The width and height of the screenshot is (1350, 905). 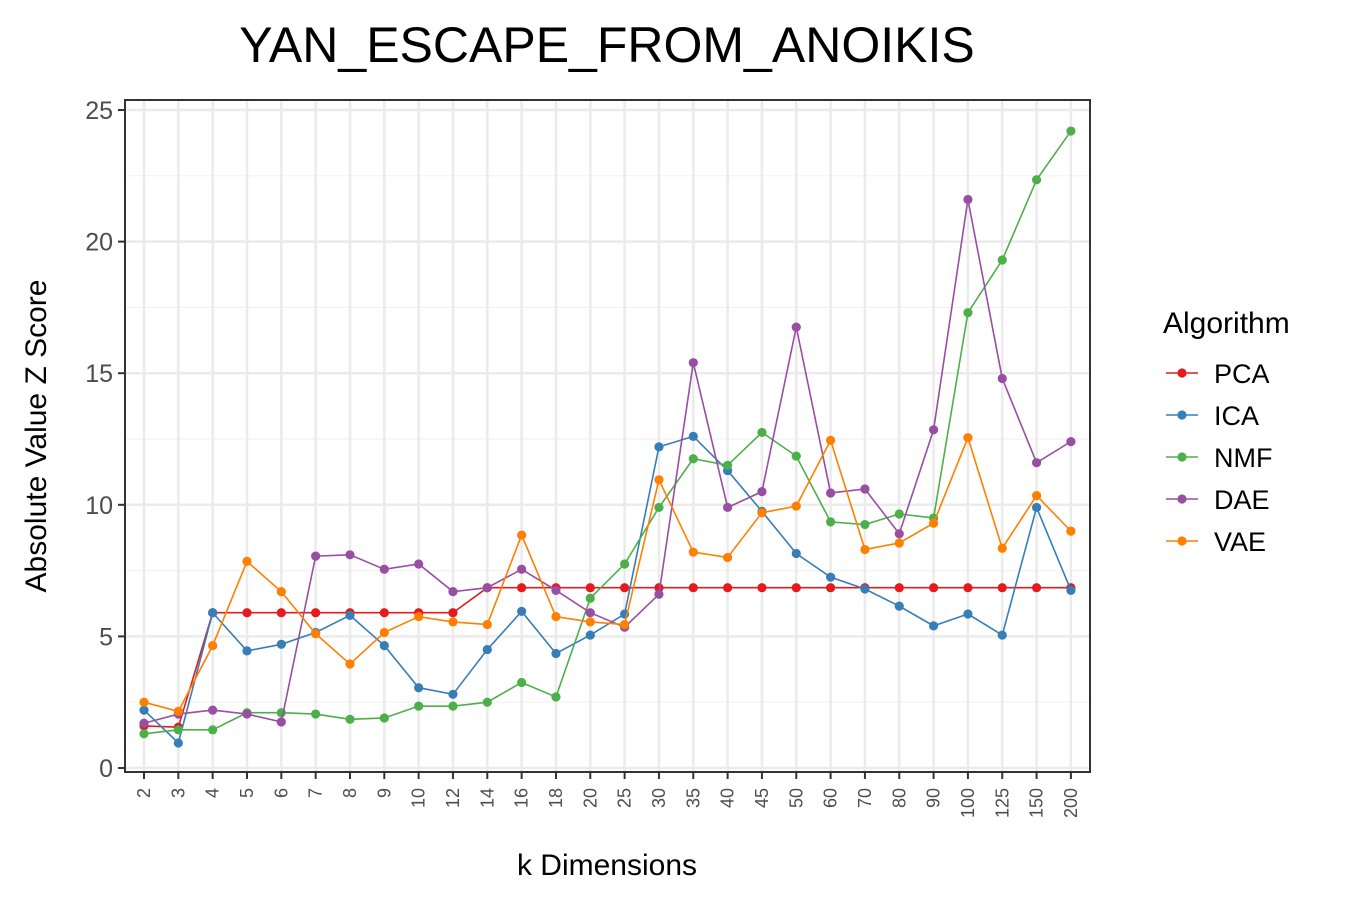 I want to click on legend-item-ica: ICA, so click(x=1212, y=416).